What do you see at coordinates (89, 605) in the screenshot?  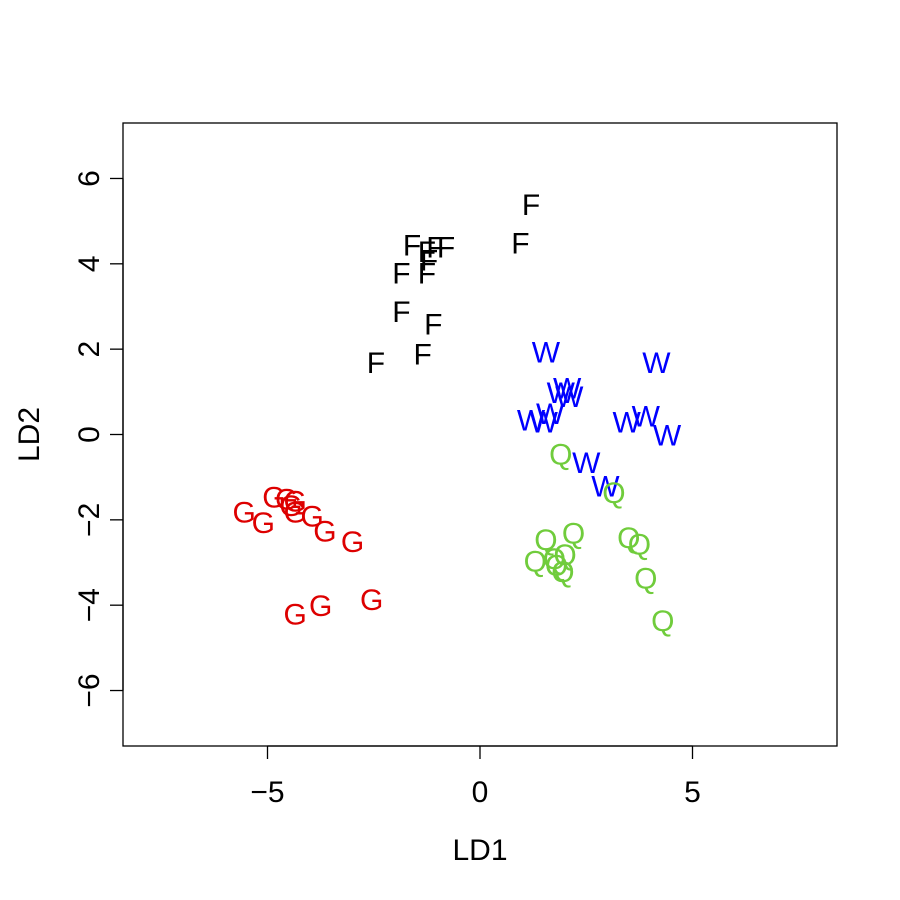 I see `y-tick-label: −4` at bounding box center [89, 605].